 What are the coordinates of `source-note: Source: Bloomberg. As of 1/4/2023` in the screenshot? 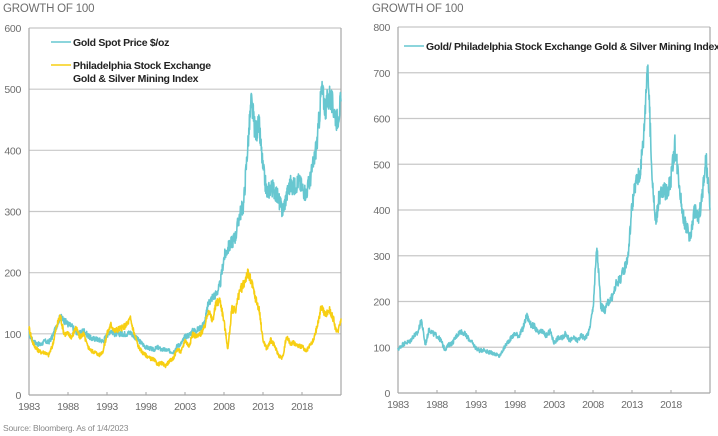 It's located at (66, 428).